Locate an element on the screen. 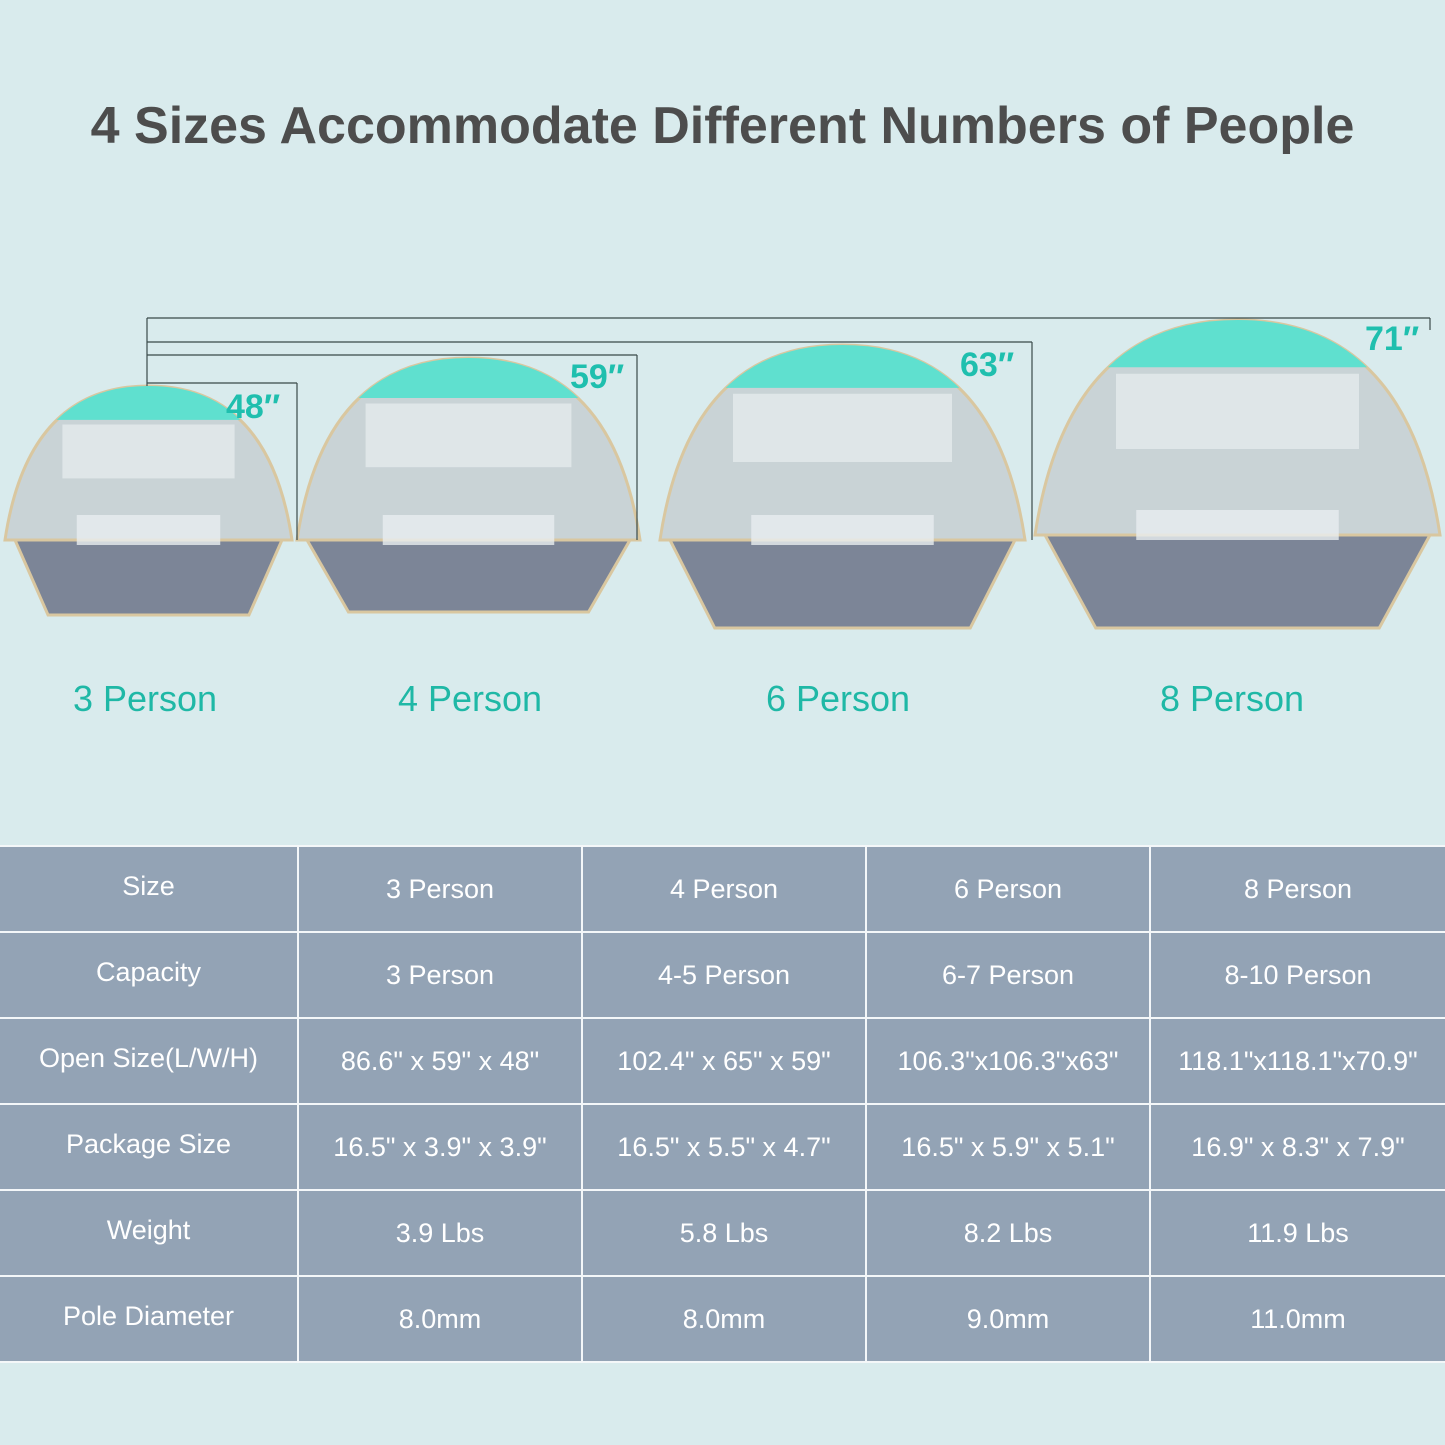 The height and width of the screenshot is (1445, 1445). table-header-row: Size 3 Person 4 Person 6 Person 8 Person is located at coordinates (722, 889).